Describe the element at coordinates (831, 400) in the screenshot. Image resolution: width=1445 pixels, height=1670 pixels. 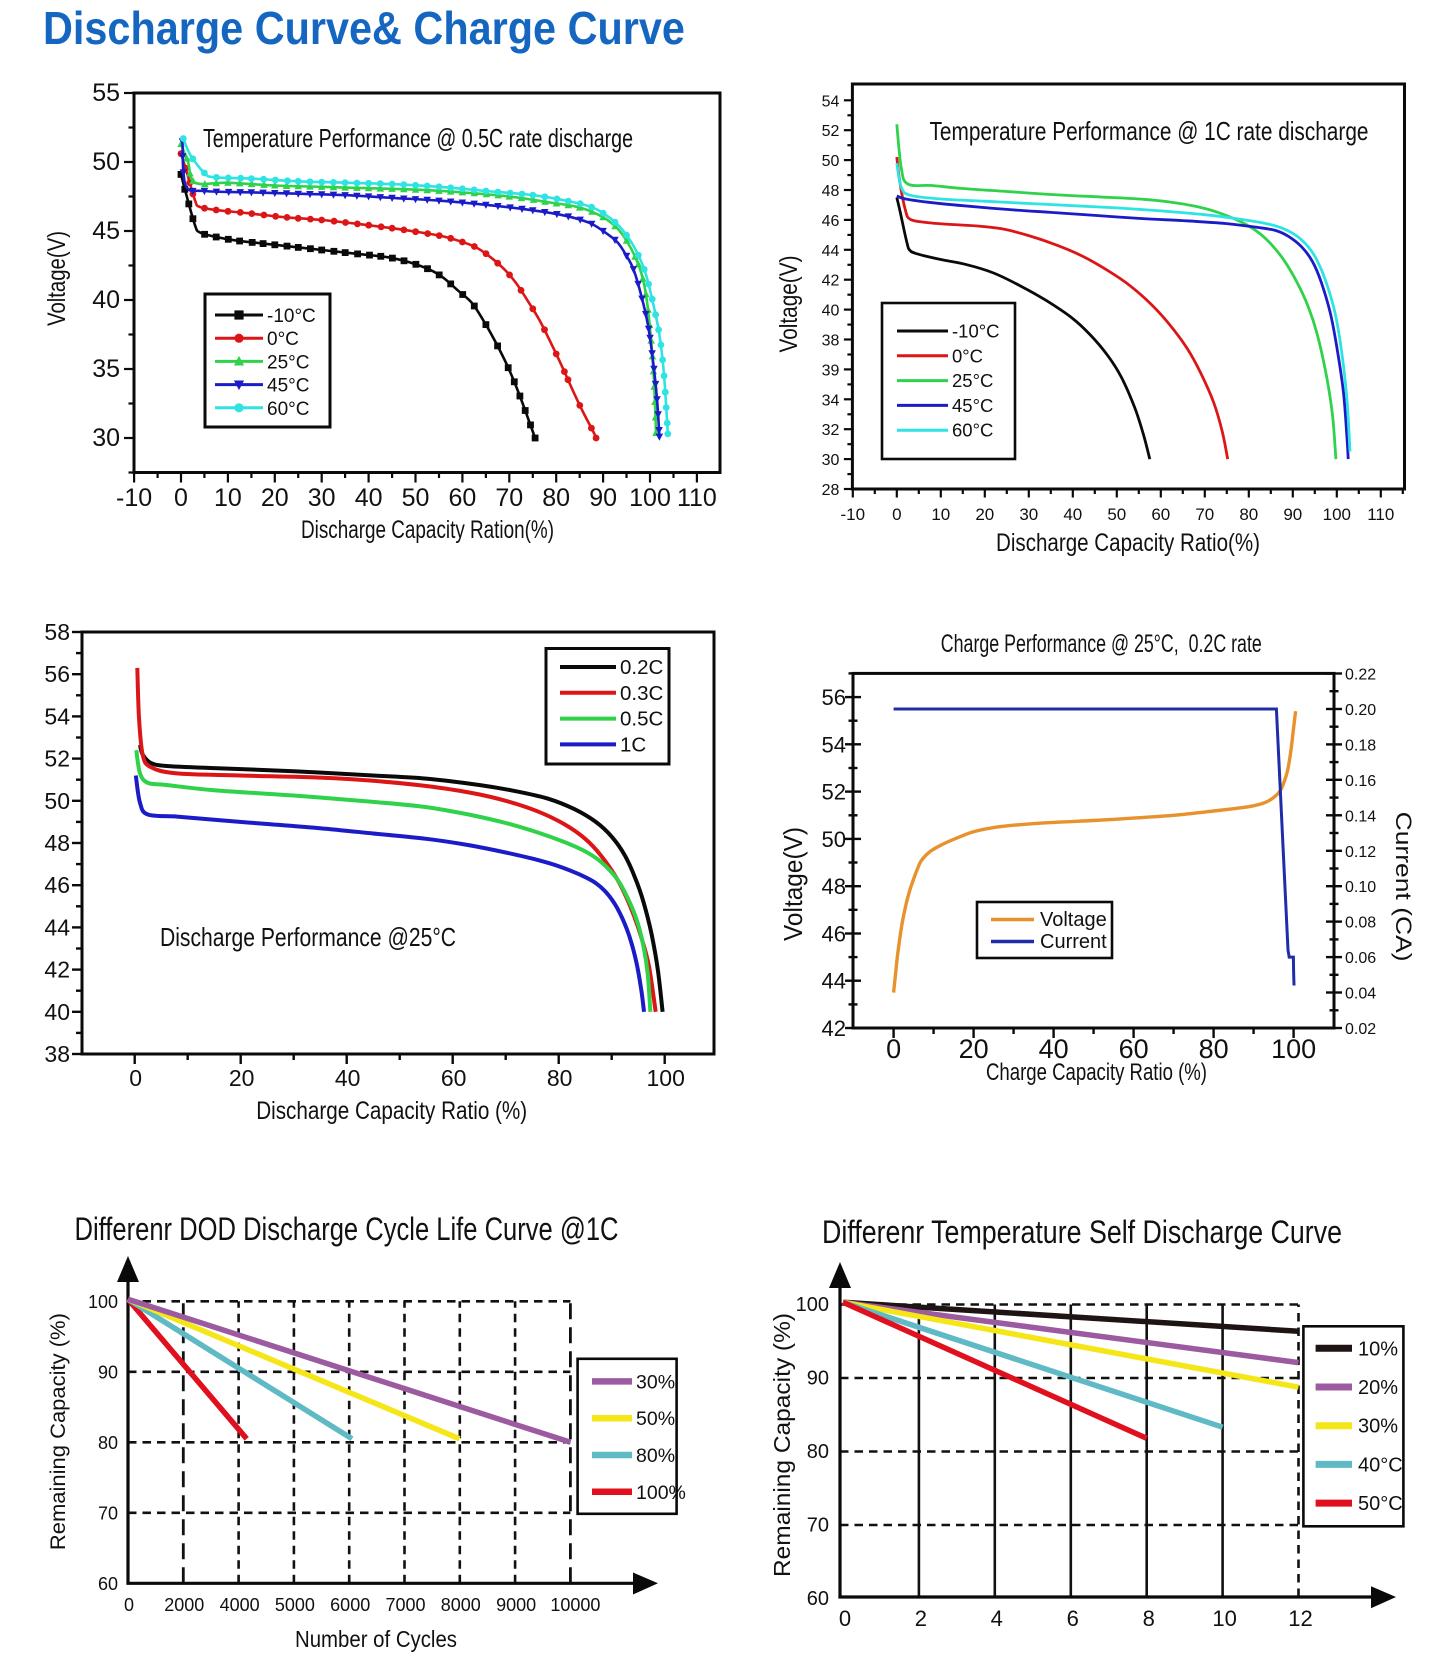
I see `svg-text: 34` at that location.